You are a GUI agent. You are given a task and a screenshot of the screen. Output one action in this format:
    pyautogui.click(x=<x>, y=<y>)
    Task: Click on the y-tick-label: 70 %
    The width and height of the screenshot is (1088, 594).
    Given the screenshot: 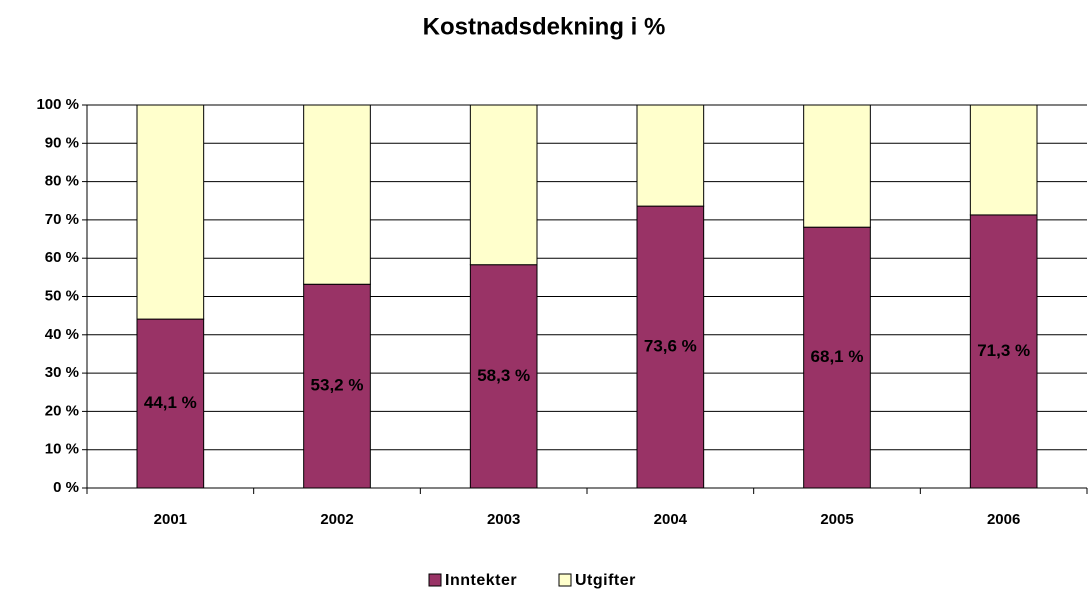 What is the action you would take?
    pyautogui.click(x=62, y=219)
    